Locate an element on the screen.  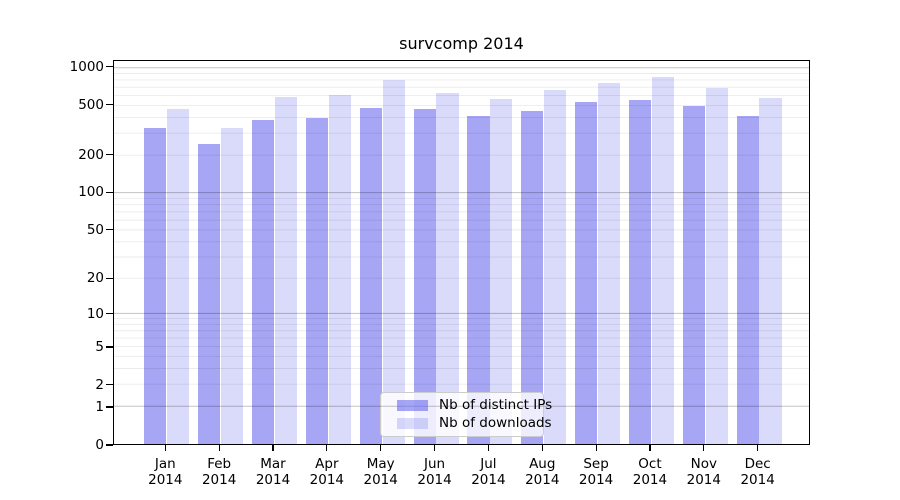
x-tick-label: Mar 2014 is located at coordinates (273, 472).